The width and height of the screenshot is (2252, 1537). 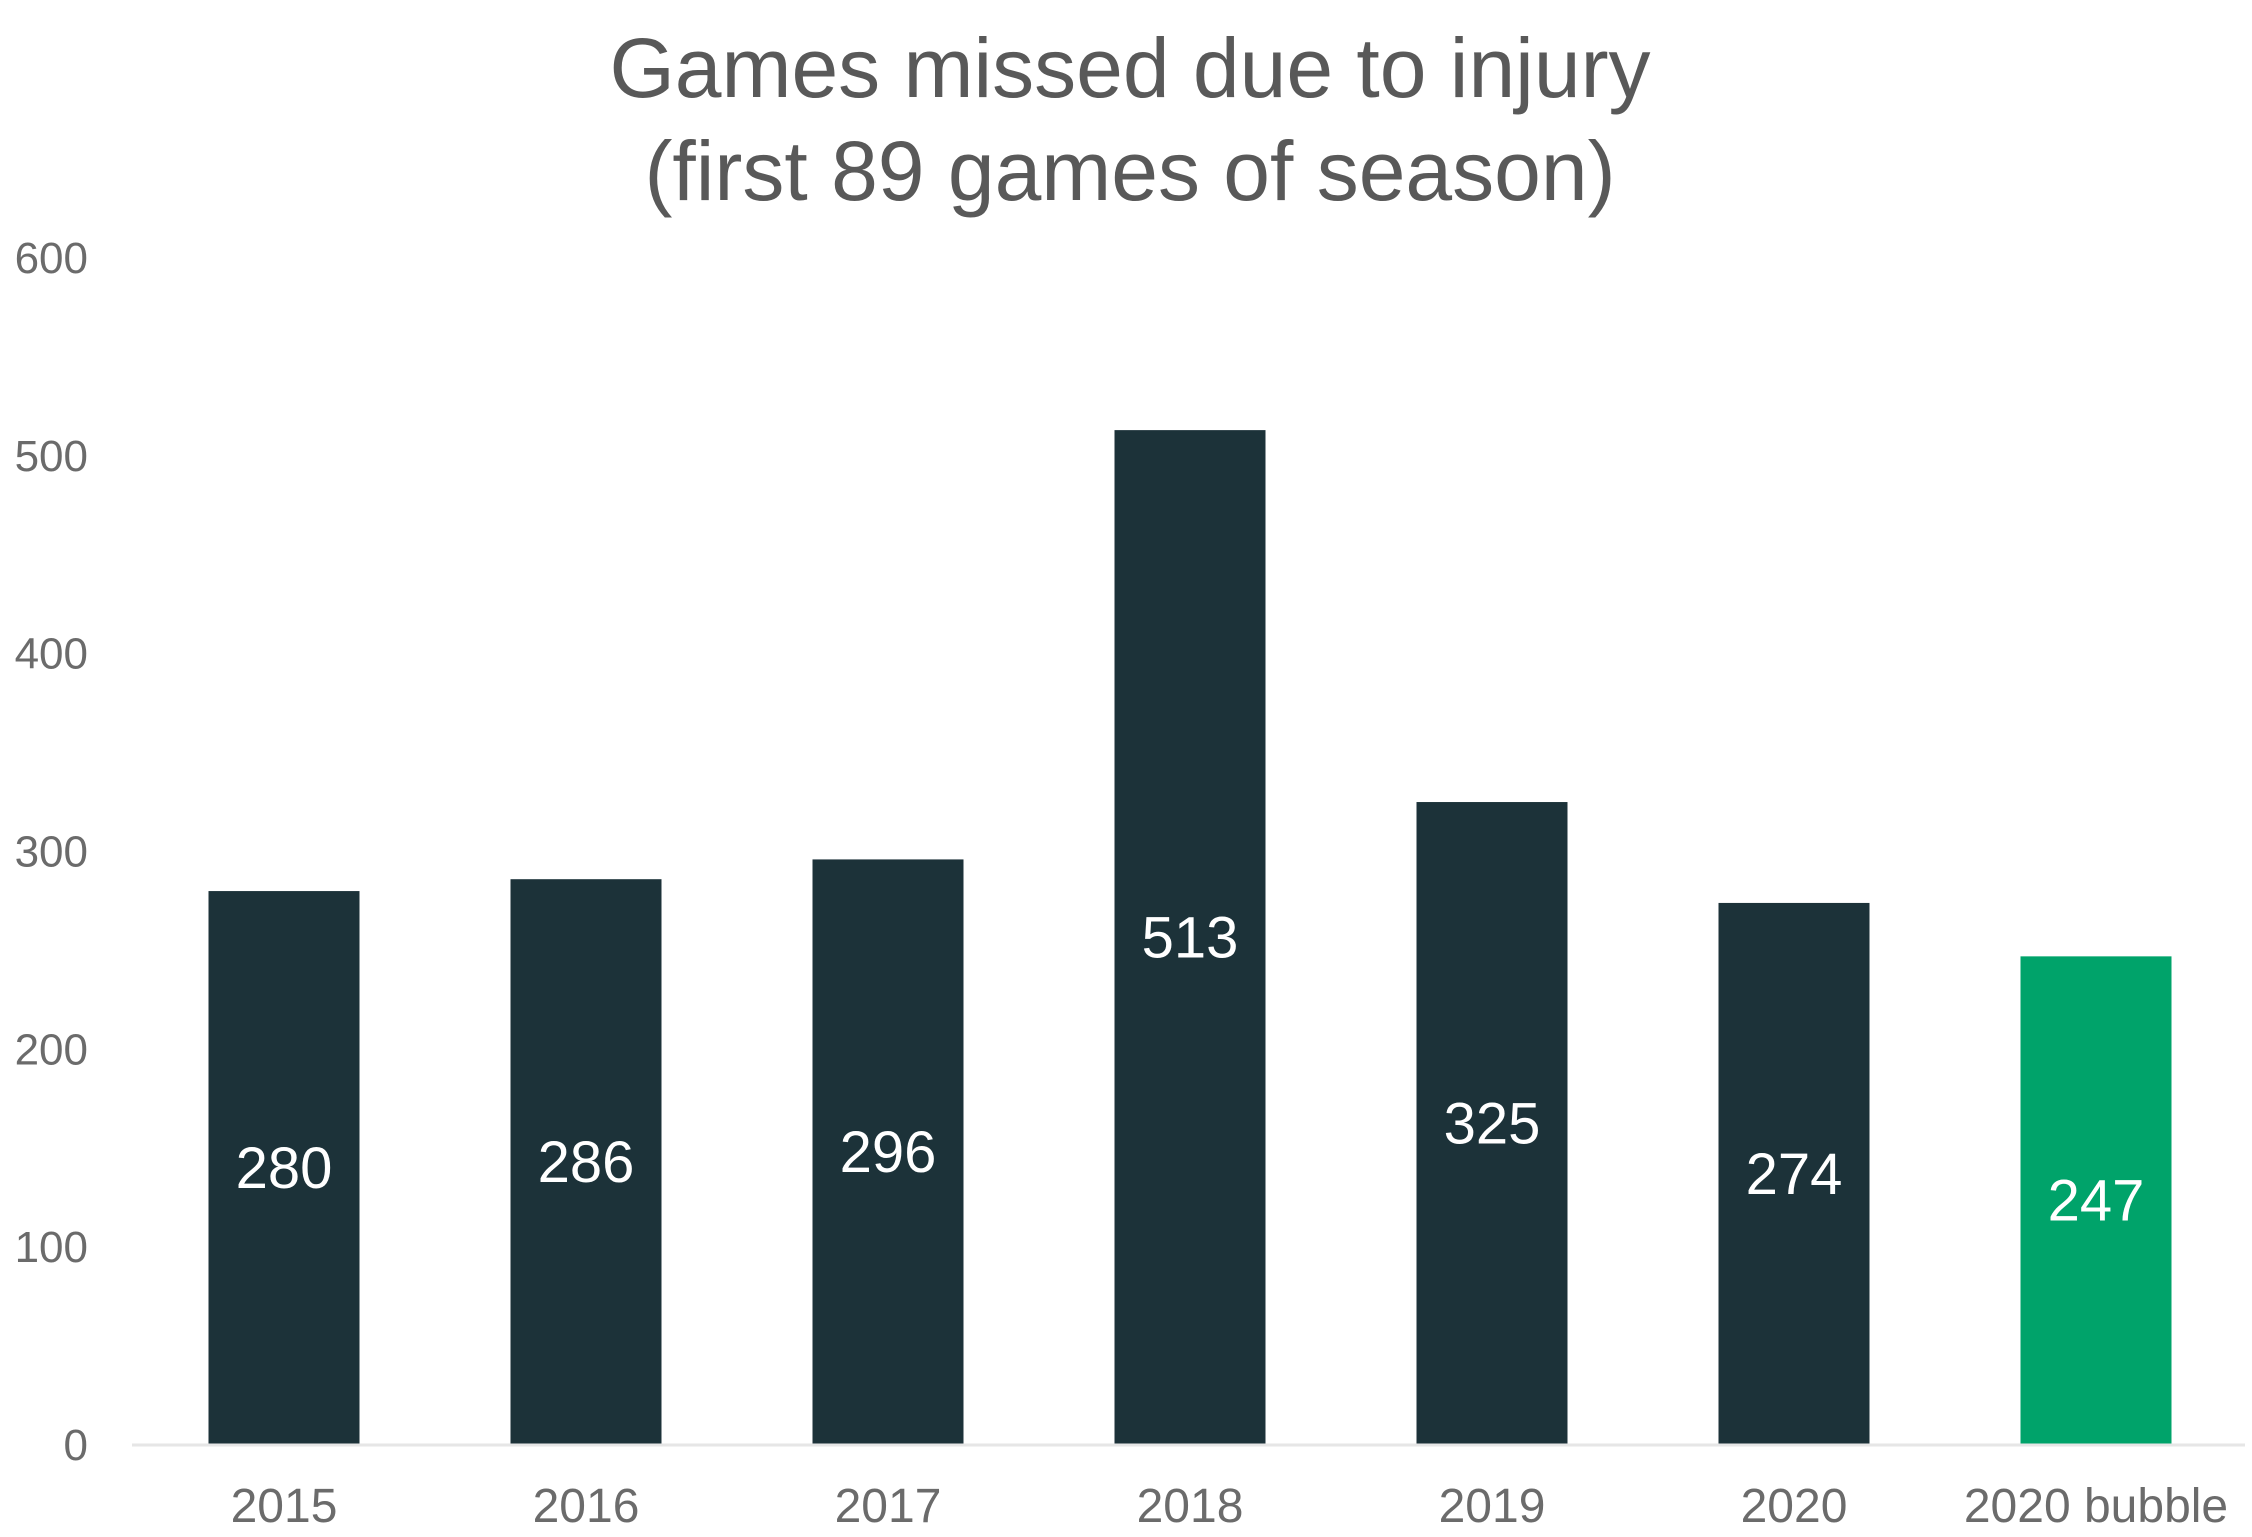 I want to click on x-tick-label: 2018, so click(x=1190, y=1506).